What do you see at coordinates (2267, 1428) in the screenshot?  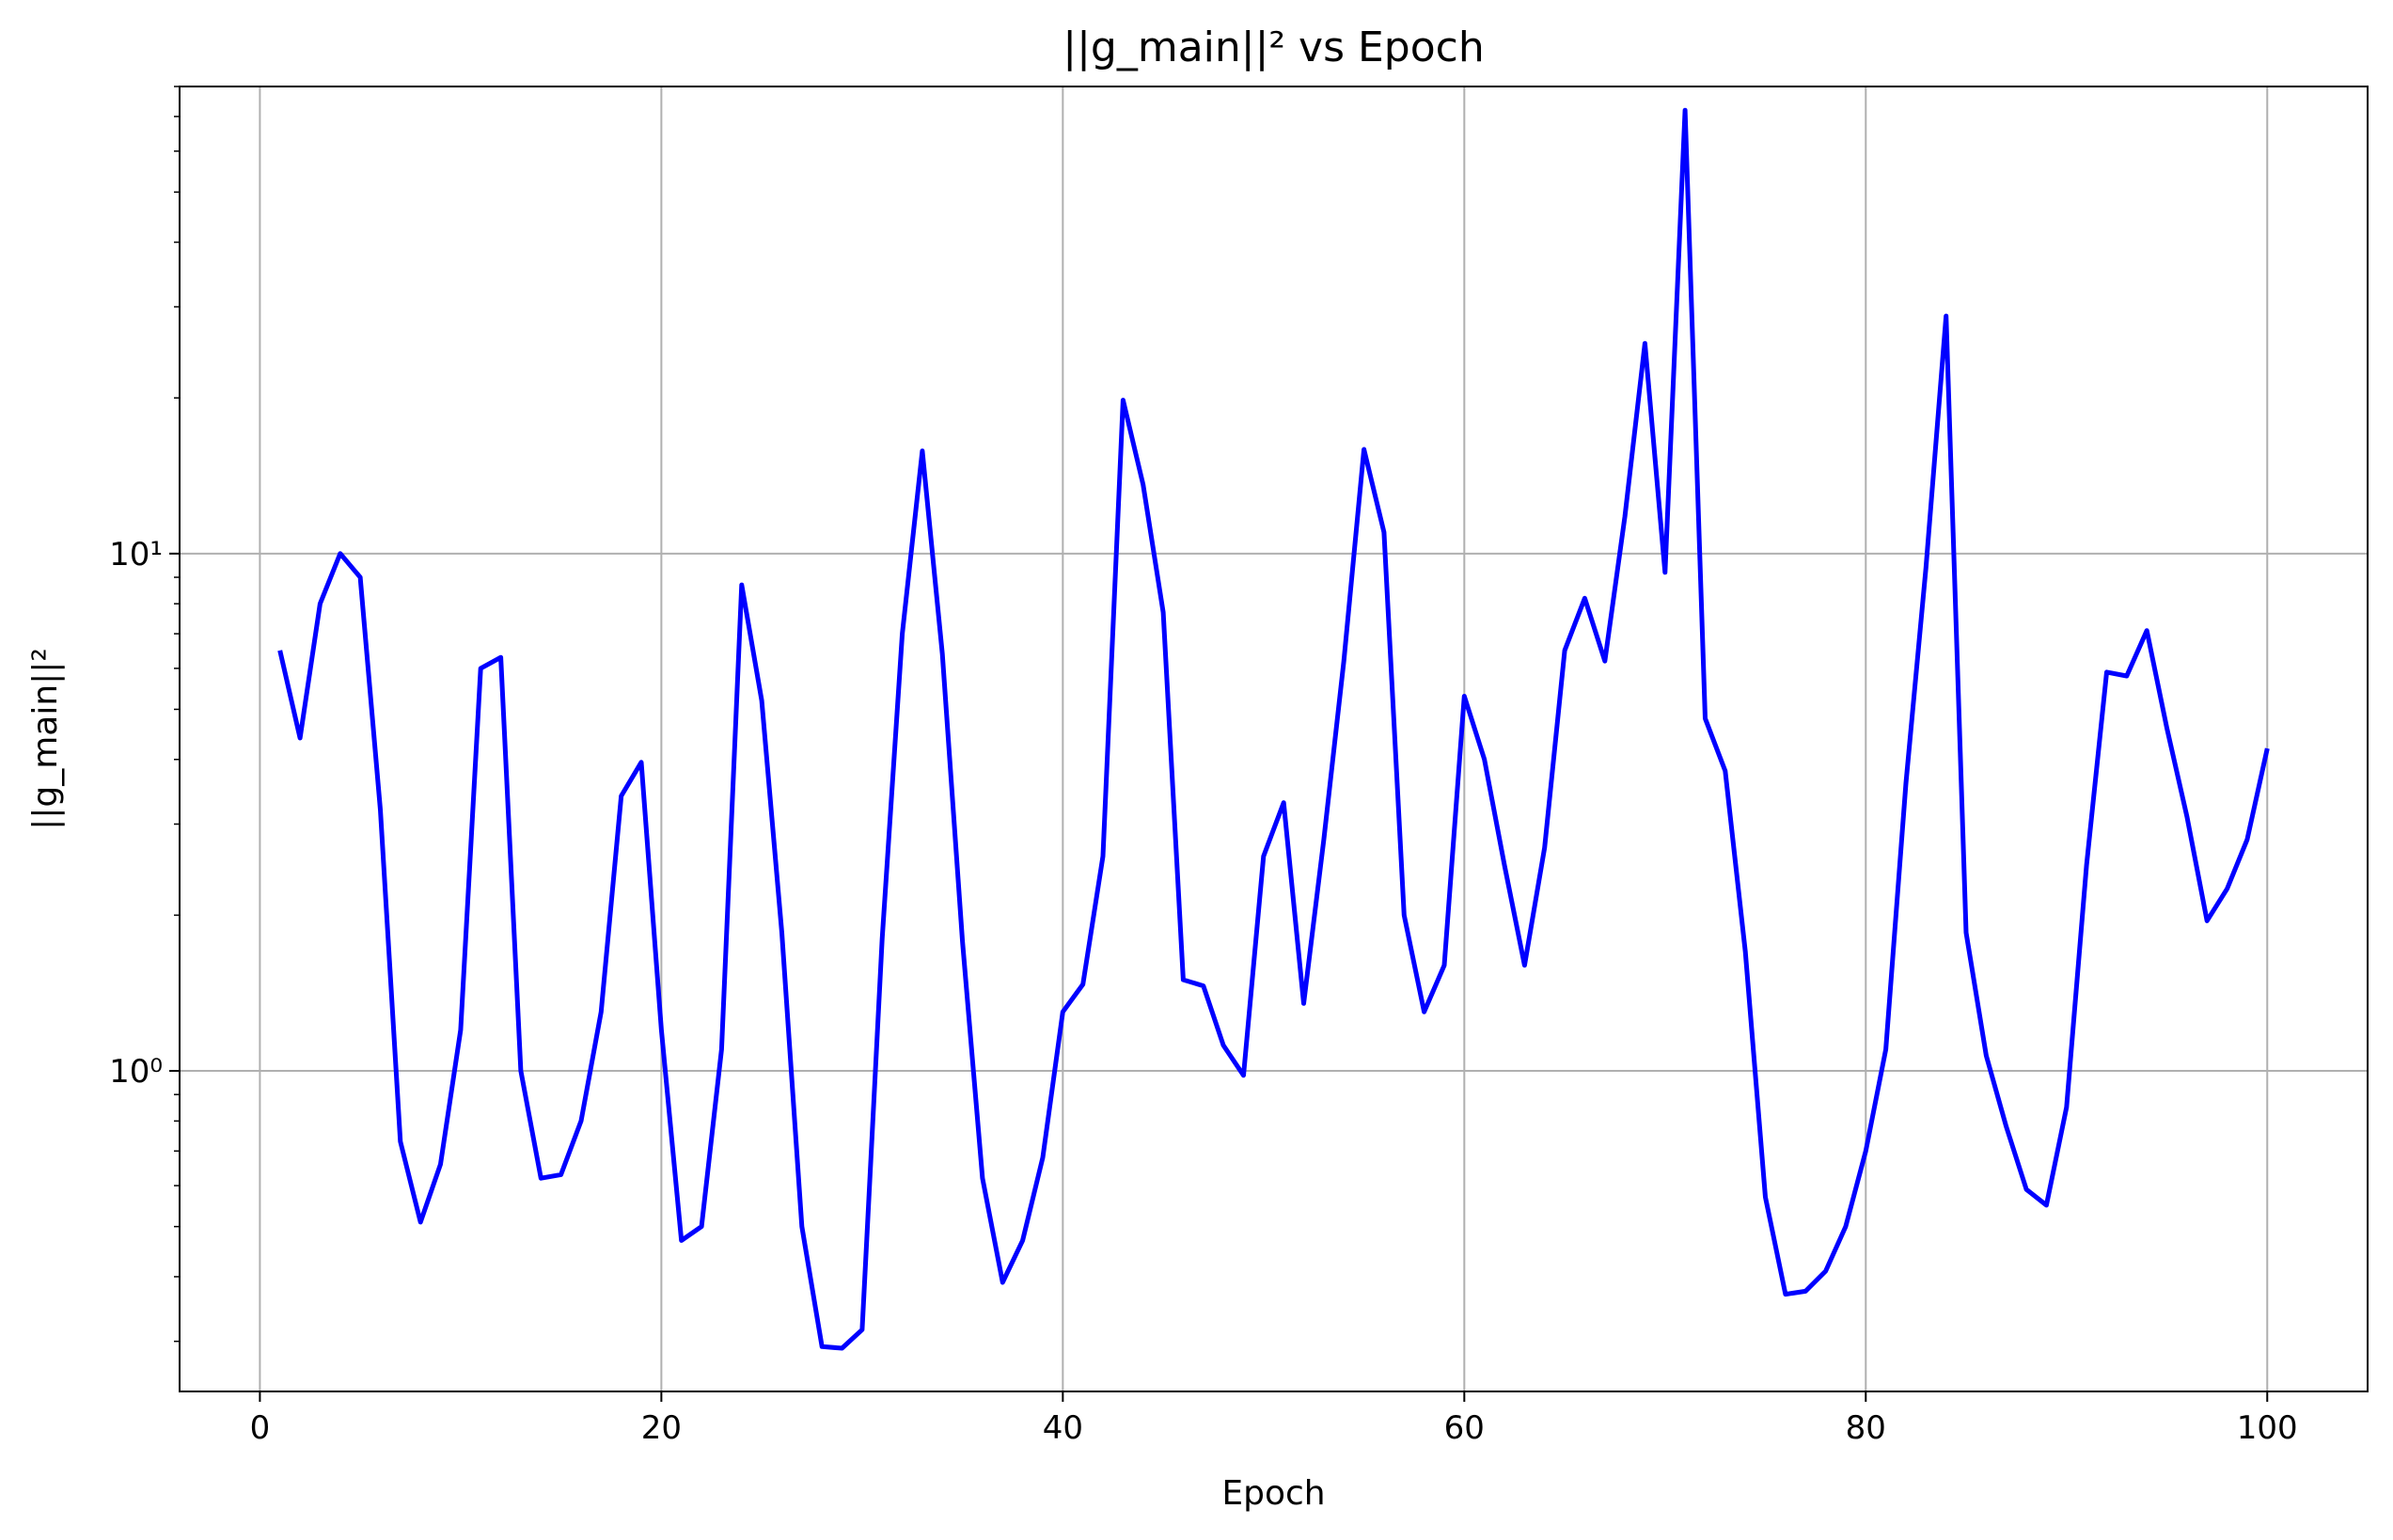 I see `x-tick-label: 100` at bounding box center [2267, 1428].